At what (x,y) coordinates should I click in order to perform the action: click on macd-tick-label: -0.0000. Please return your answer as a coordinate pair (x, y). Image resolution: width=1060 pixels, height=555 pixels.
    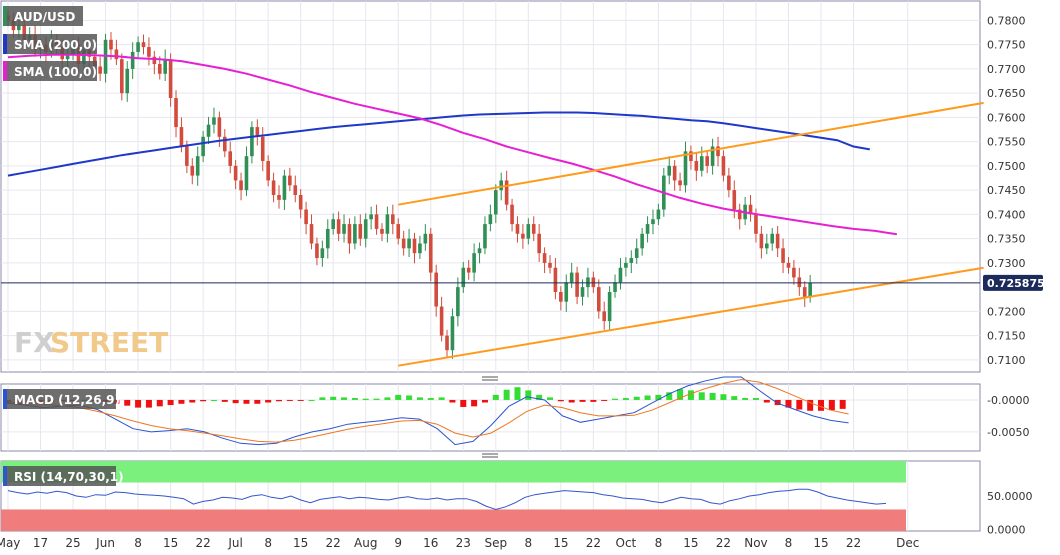
    Looking at the image, I should click on (1008, 400).